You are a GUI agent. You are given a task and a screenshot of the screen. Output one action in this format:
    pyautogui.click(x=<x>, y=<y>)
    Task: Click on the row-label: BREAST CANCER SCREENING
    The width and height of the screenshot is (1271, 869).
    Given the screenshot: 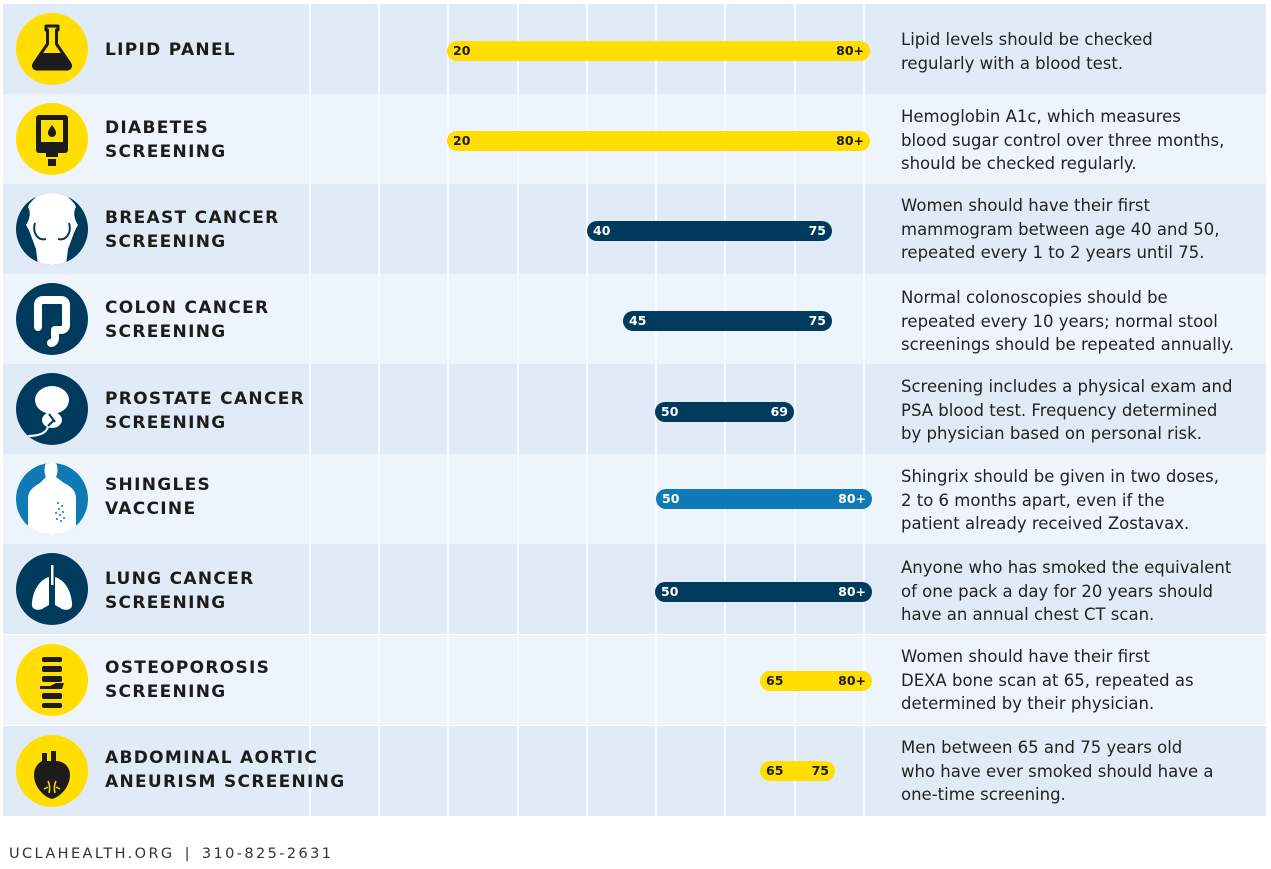 What is the action you would take?
    pyautogui.click(x=192, y=230)
    